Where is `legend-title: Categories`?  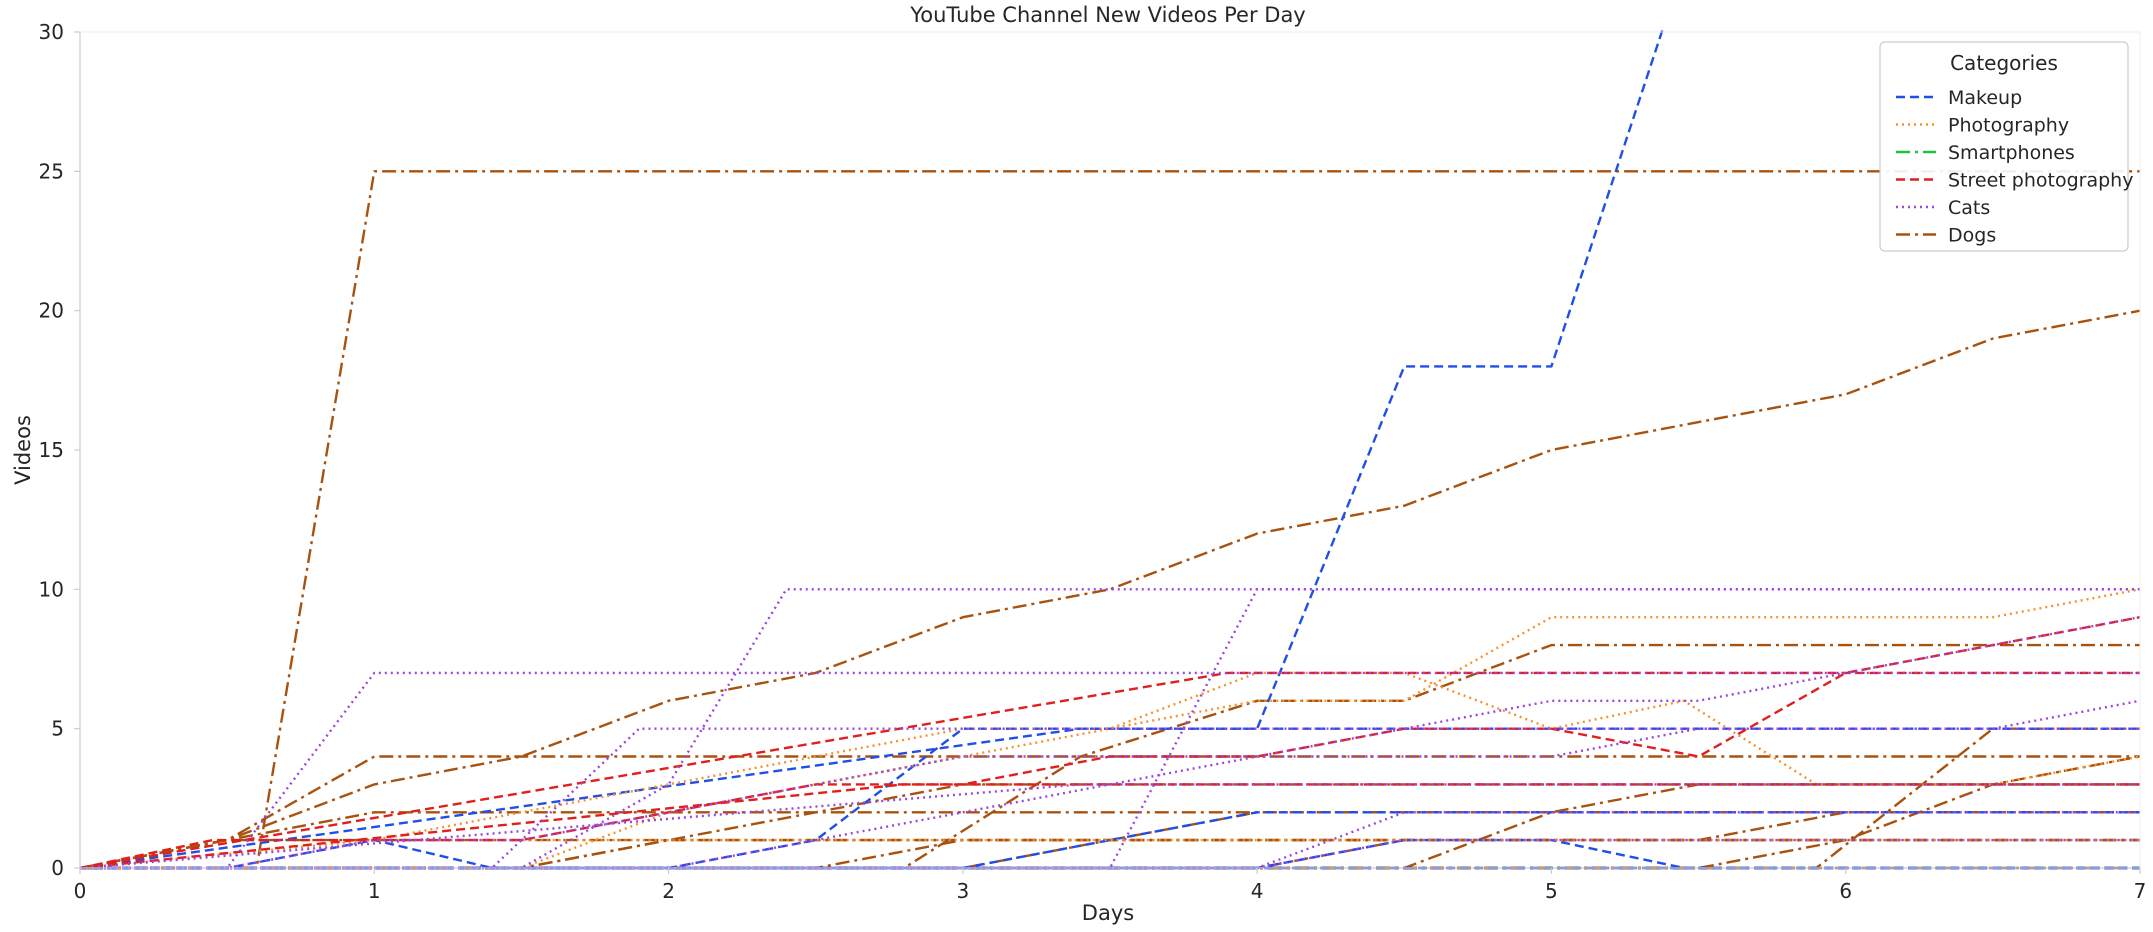 legend-title: Categories is located at coordinates (2004, 63).